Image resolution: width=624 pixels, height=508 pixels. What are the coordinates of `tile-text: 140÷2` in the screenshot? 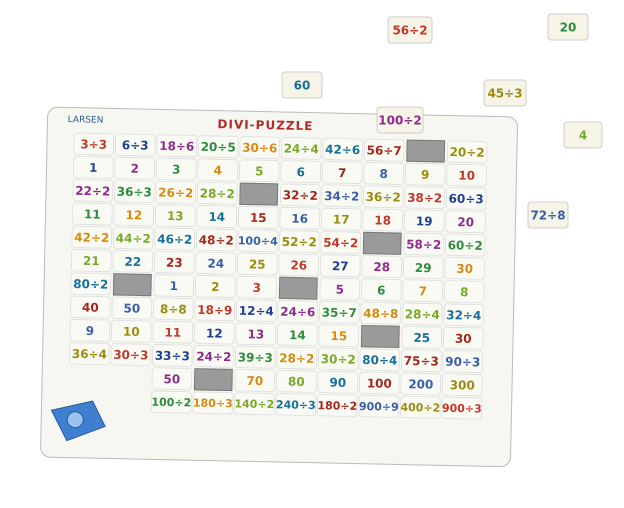 It's located at (254, 404).